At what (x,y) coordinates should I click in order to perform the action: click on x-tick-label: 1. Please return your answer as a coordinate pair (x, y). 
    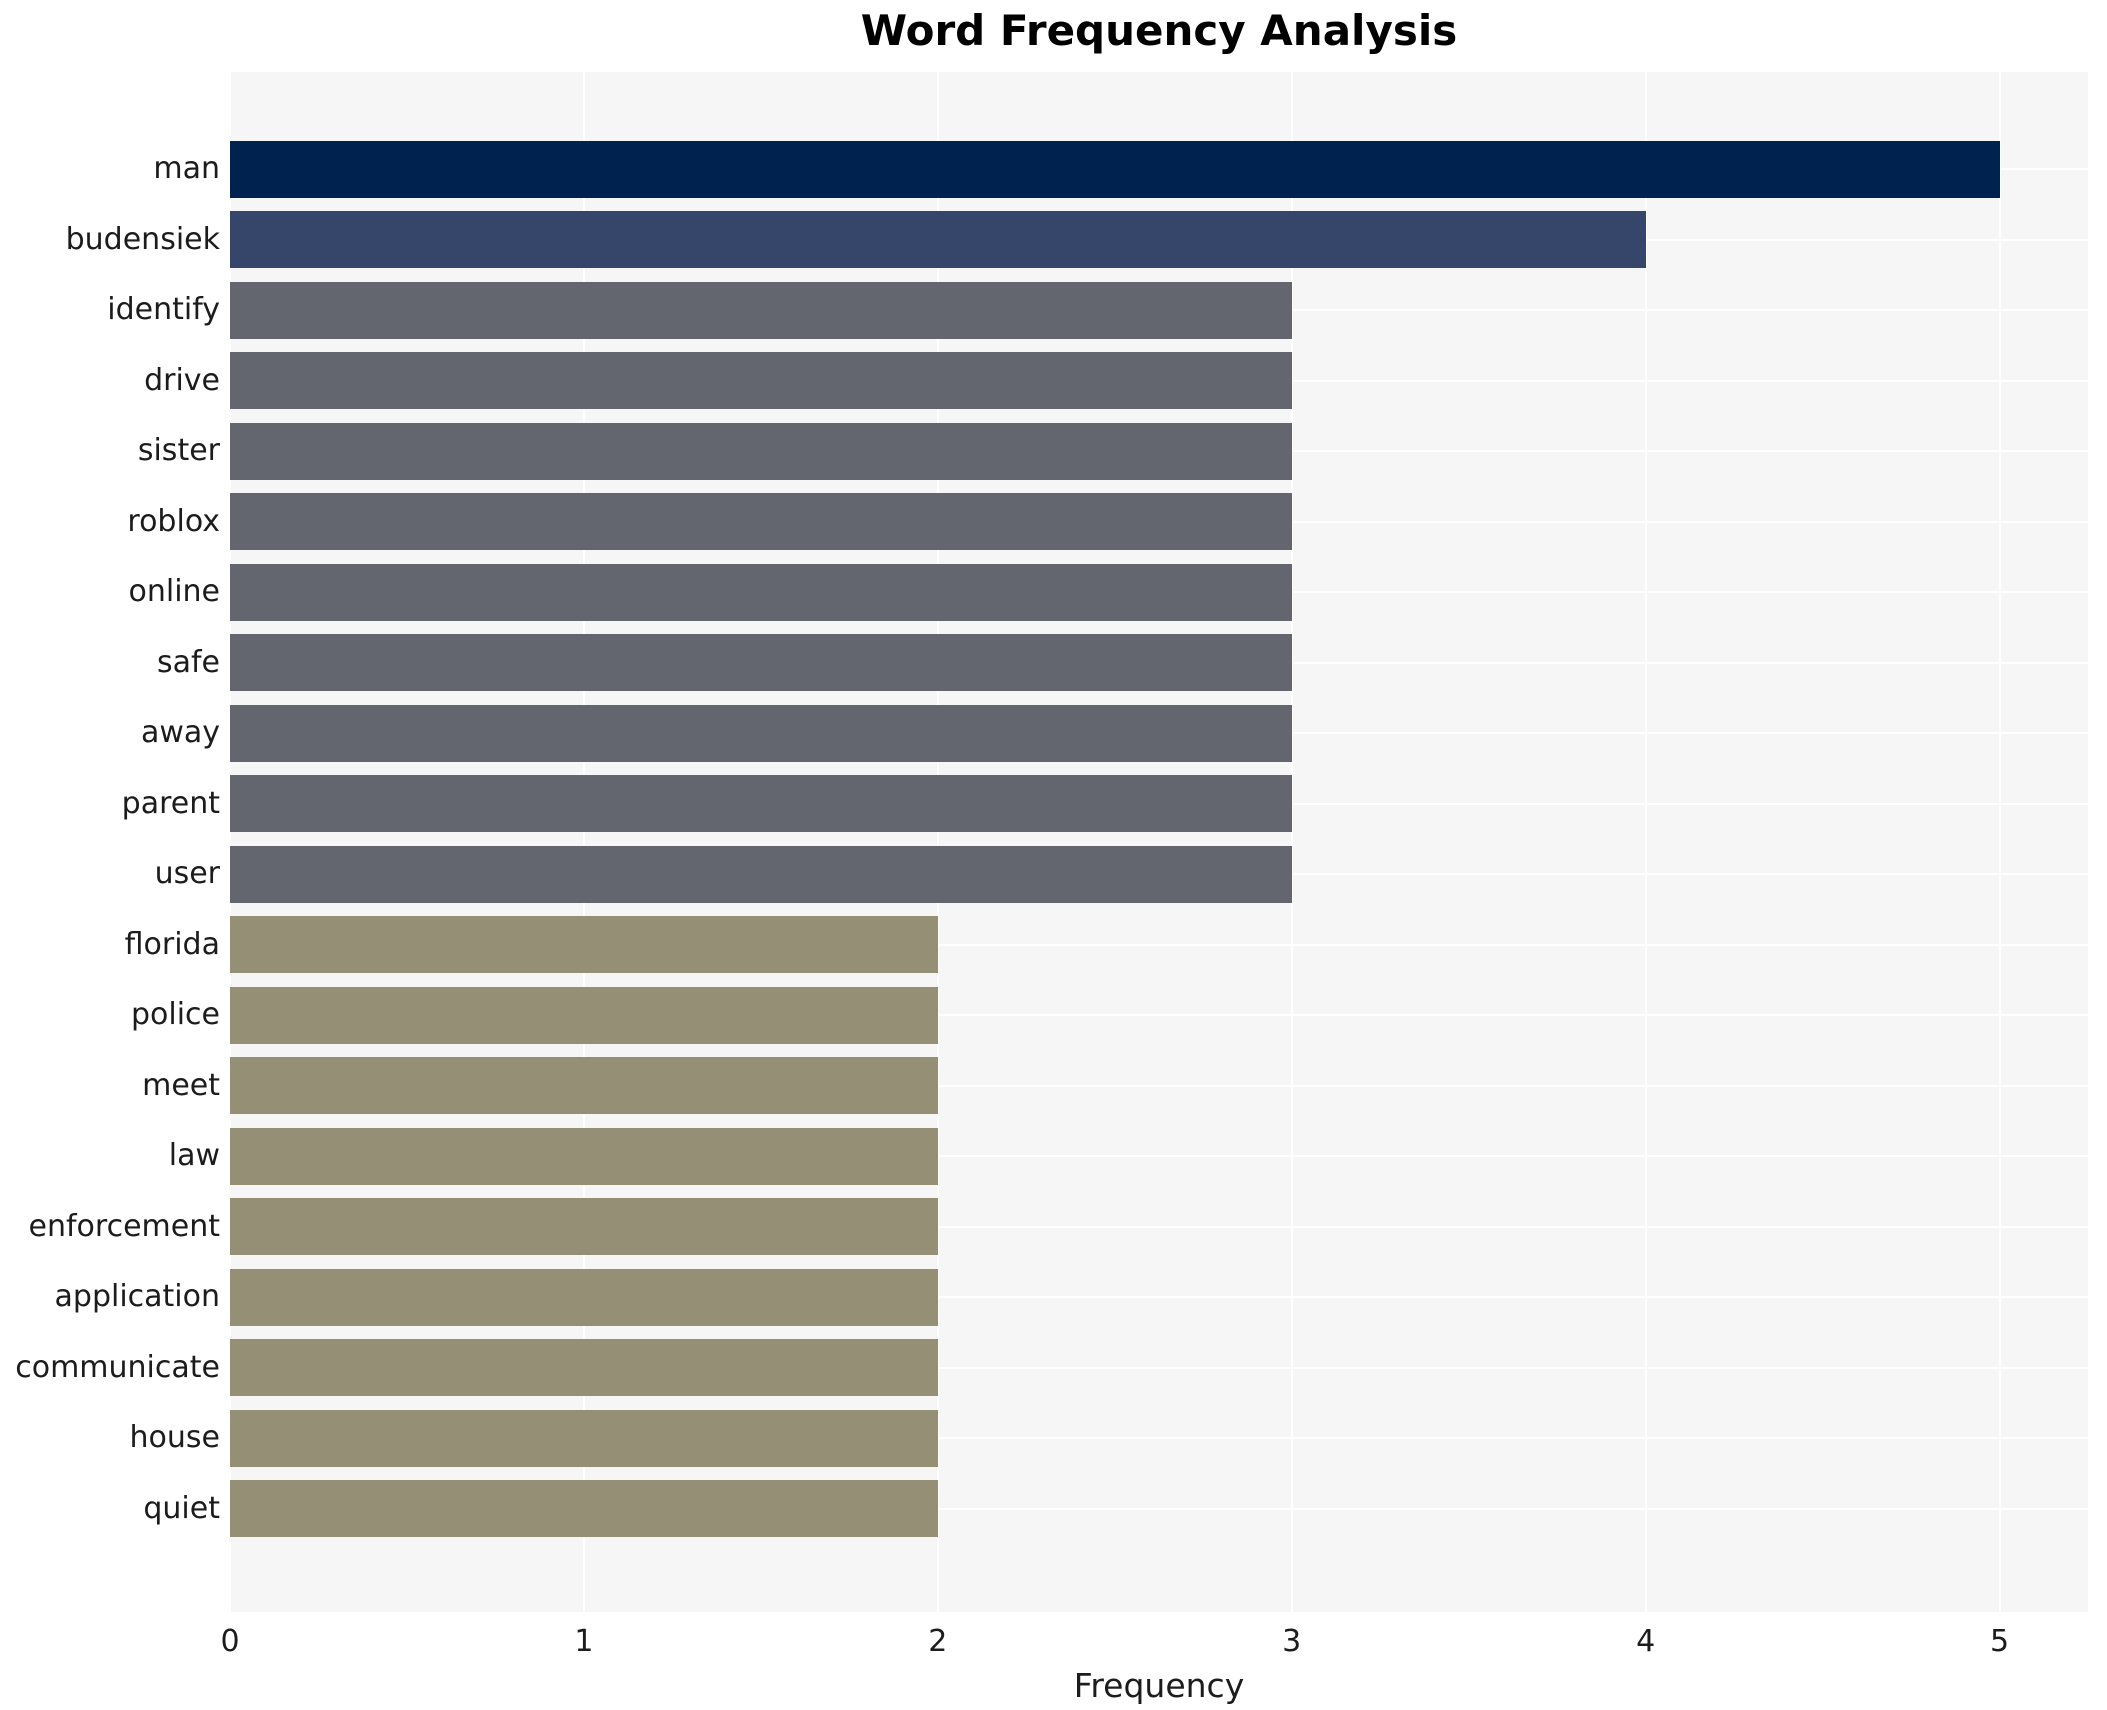
    Looking at the image, I should click on (584, 1641).